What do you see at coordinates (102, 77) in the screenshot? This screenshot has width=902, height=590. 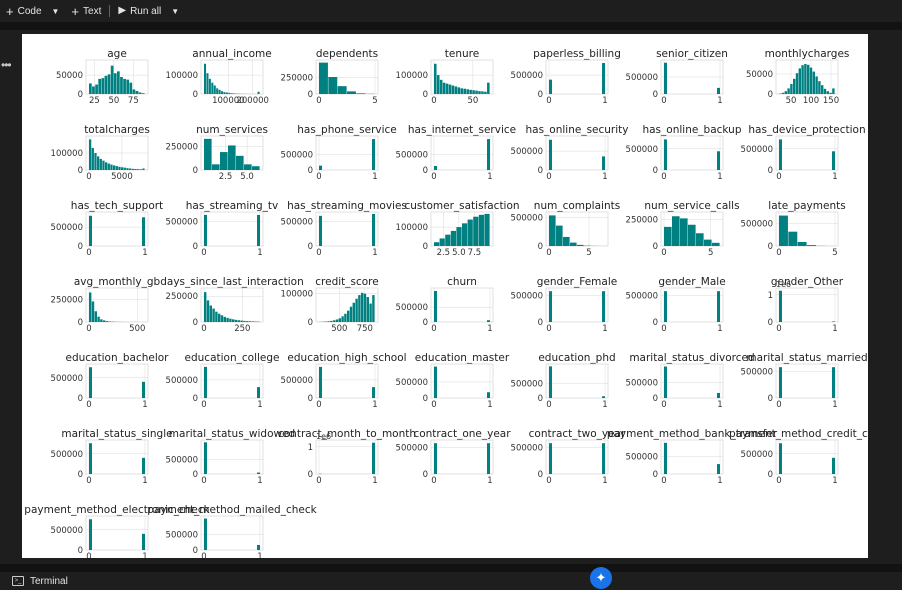 I see `histogram-age: age 25 50 75 50000 0` at bounding box center [102, 77].